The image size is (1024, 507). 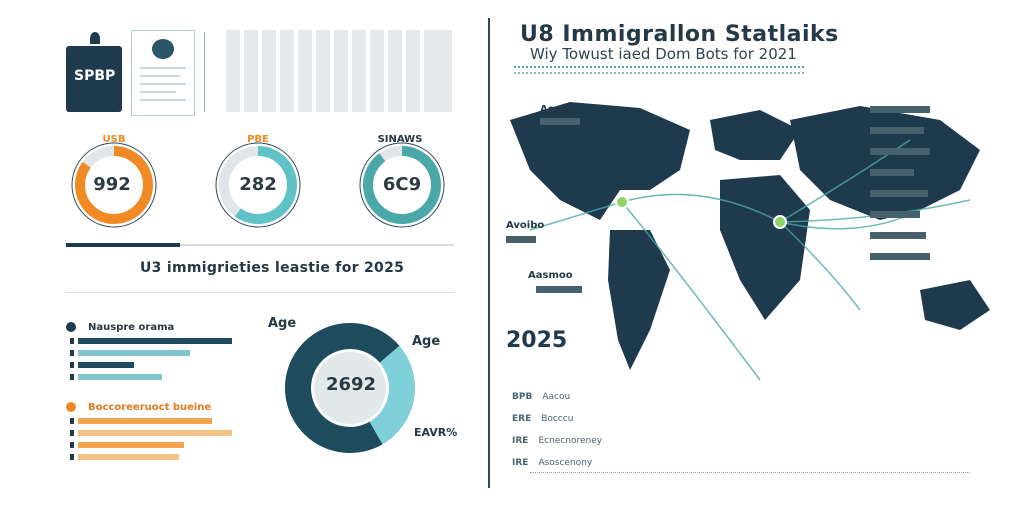 I want to click on stat-text: Ecnecnoreney, so click(x=570, y=441).